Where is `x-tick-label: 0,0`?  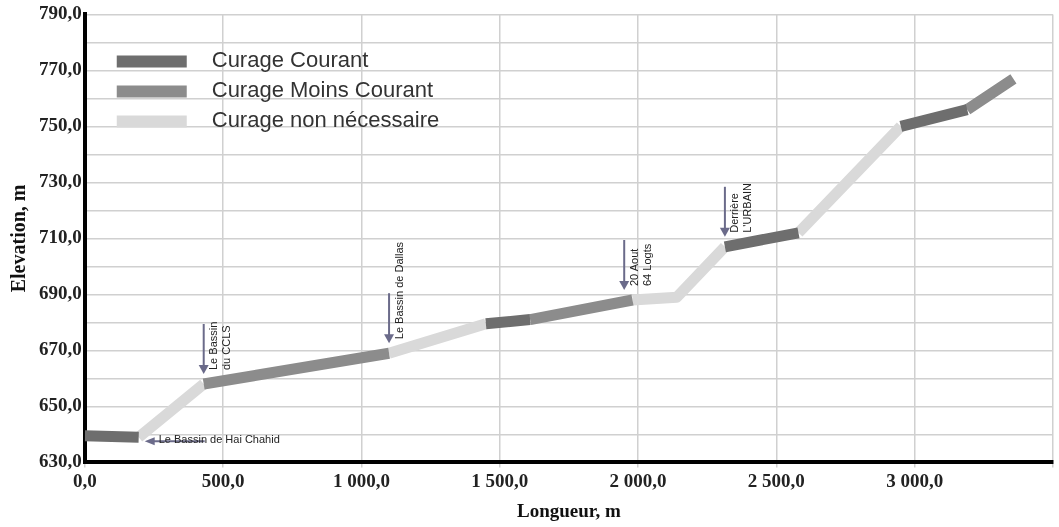 x-tick-label: 0,0 is located at coordinates (84, 480).